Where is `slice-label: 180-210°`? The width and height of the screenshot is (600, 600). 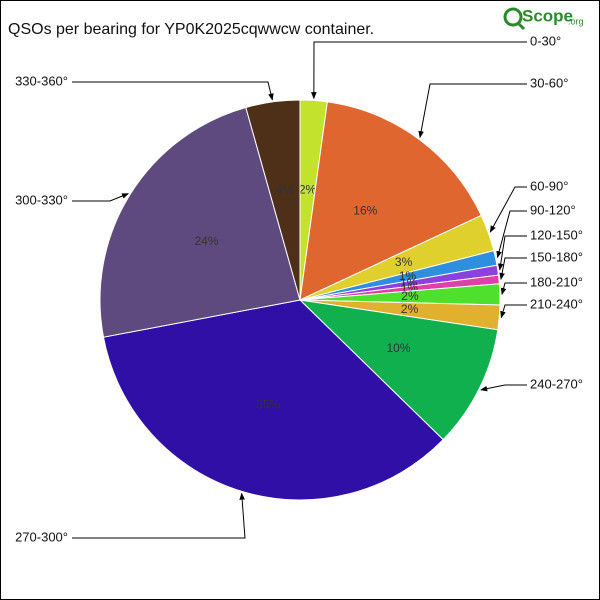
slice-label: 180-210° is located at coordinates (556, 281).